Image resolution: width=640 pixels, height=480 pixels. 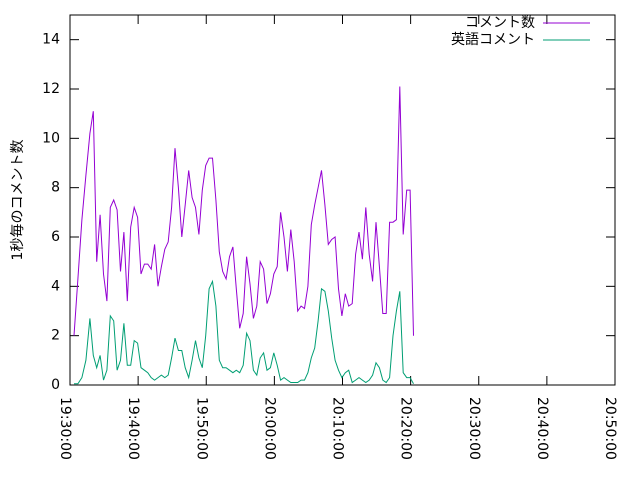 What do you see at coordinates (51, 40) in the screenshot?
I see `y-tick-label: 14` at bounding box center [51, 40].